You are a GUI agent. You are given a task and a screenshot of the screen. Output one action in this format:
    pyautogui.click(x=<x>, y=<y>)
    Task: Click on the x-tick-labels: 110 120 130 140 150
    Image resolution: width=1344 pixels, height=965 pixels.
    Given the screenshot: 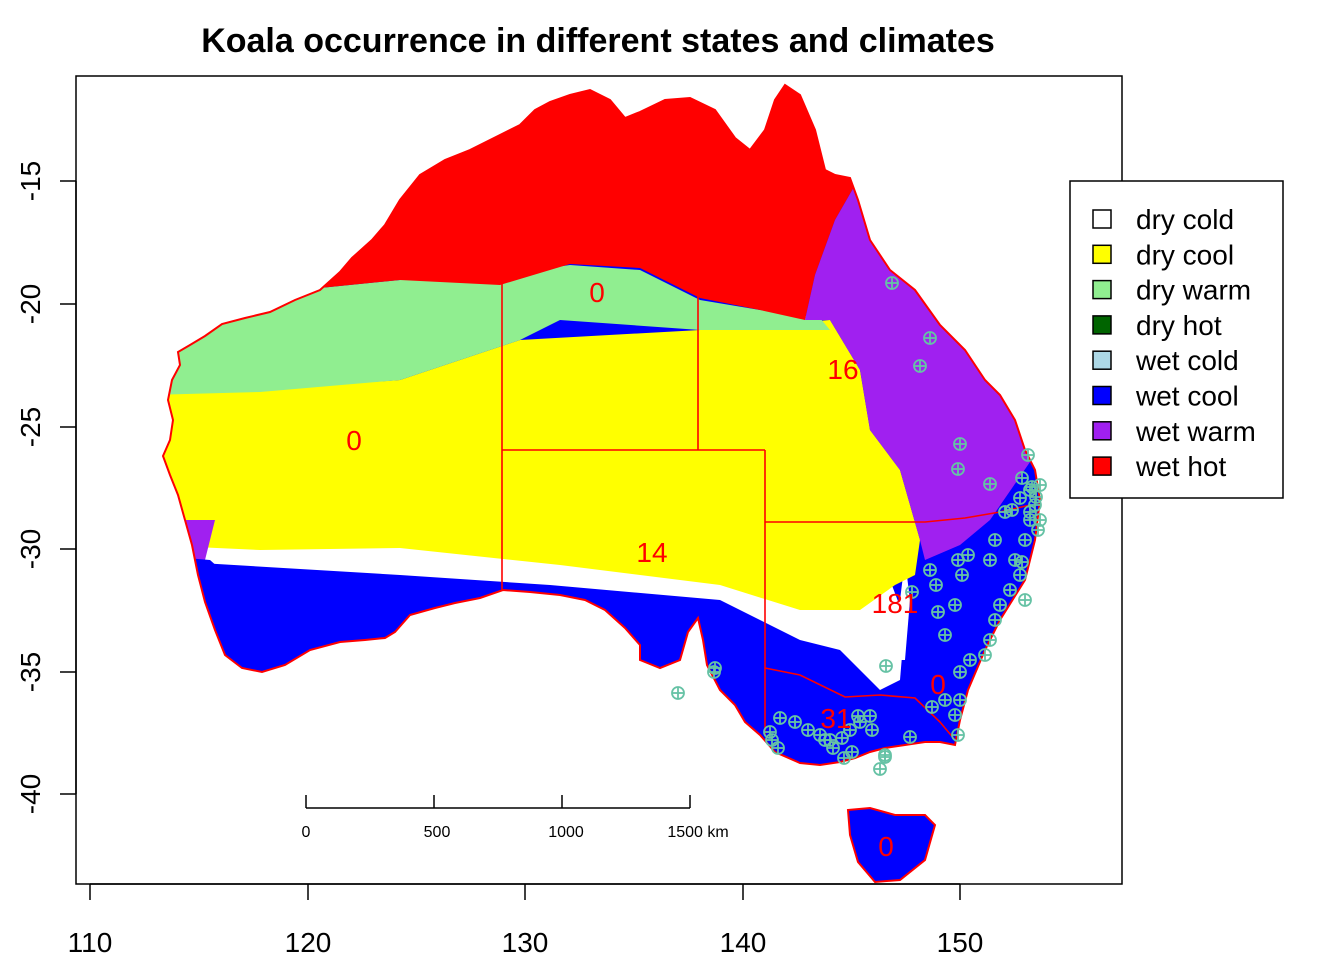 What is the action you would take?
    pyautogui.click(x=526, y=942)
    